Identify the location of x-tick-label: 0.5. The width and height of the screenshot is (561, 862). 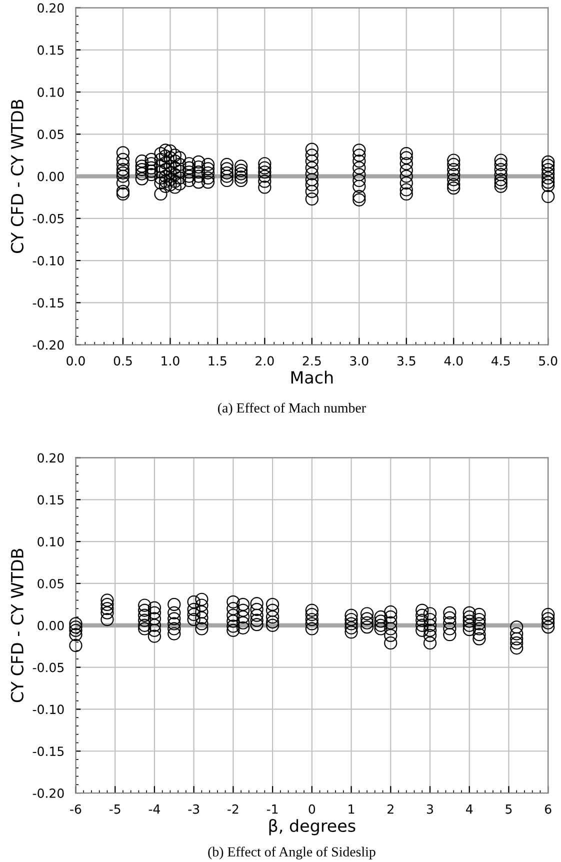
(123, 361).